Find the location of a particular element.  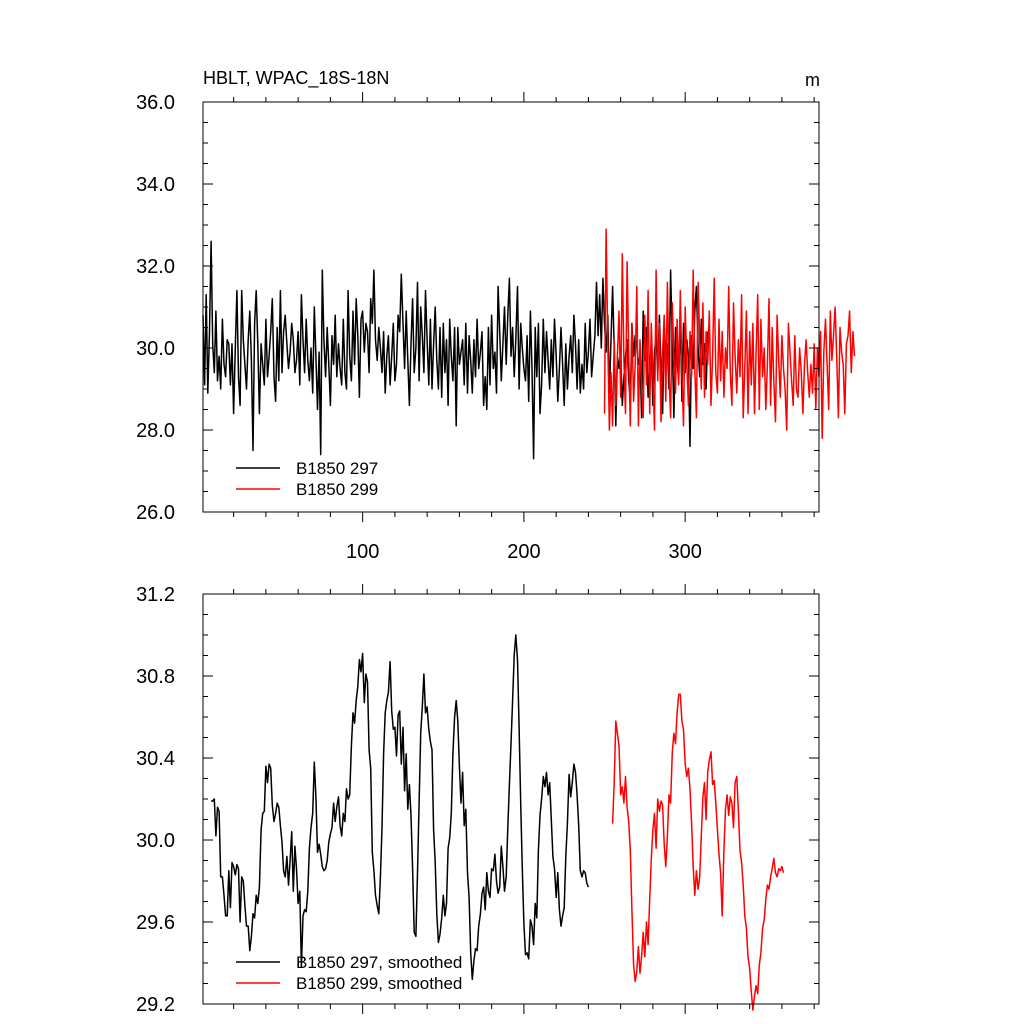

y-tick-label: 26.0 is located at coordinates (155, 513).